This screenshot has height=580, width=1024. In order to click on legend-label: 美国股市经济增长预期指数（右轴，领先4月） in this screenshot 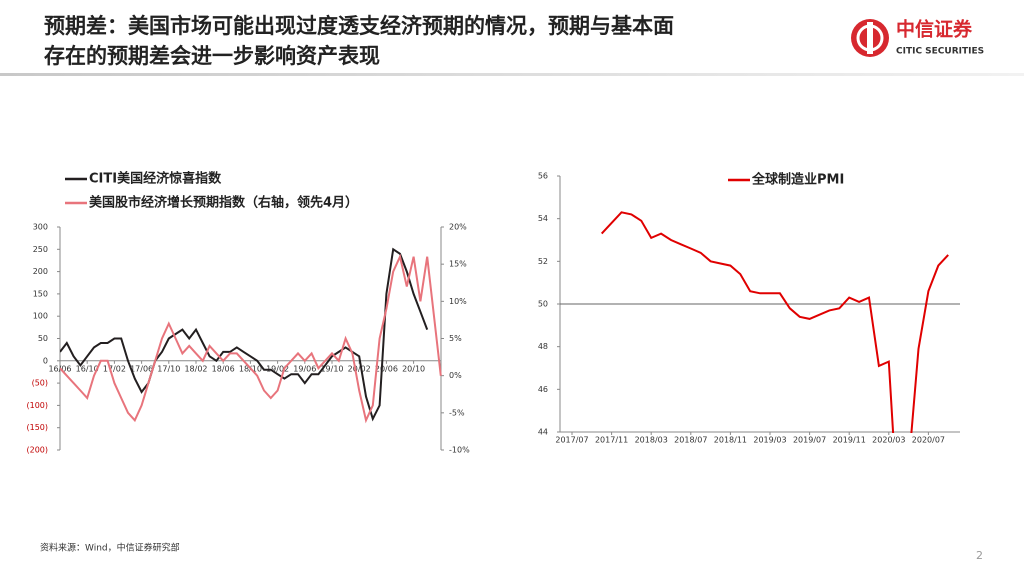, I will do `click(223, 203)`.